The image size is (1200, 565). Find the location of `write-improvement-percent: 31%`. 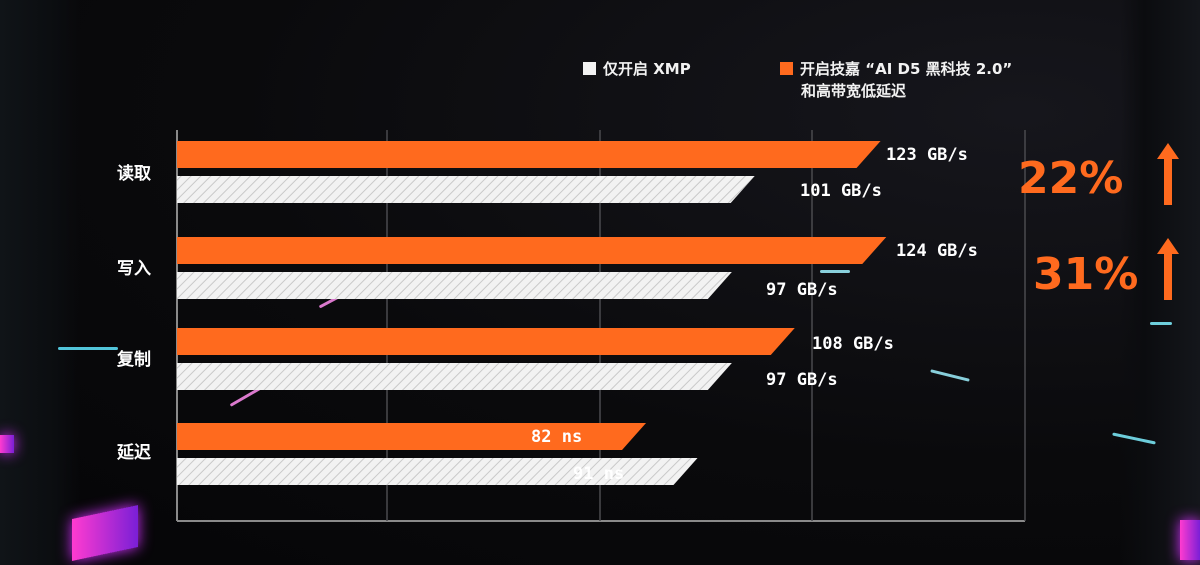

write-improvement-percent: 31% is located at coordinates (1086, 274).